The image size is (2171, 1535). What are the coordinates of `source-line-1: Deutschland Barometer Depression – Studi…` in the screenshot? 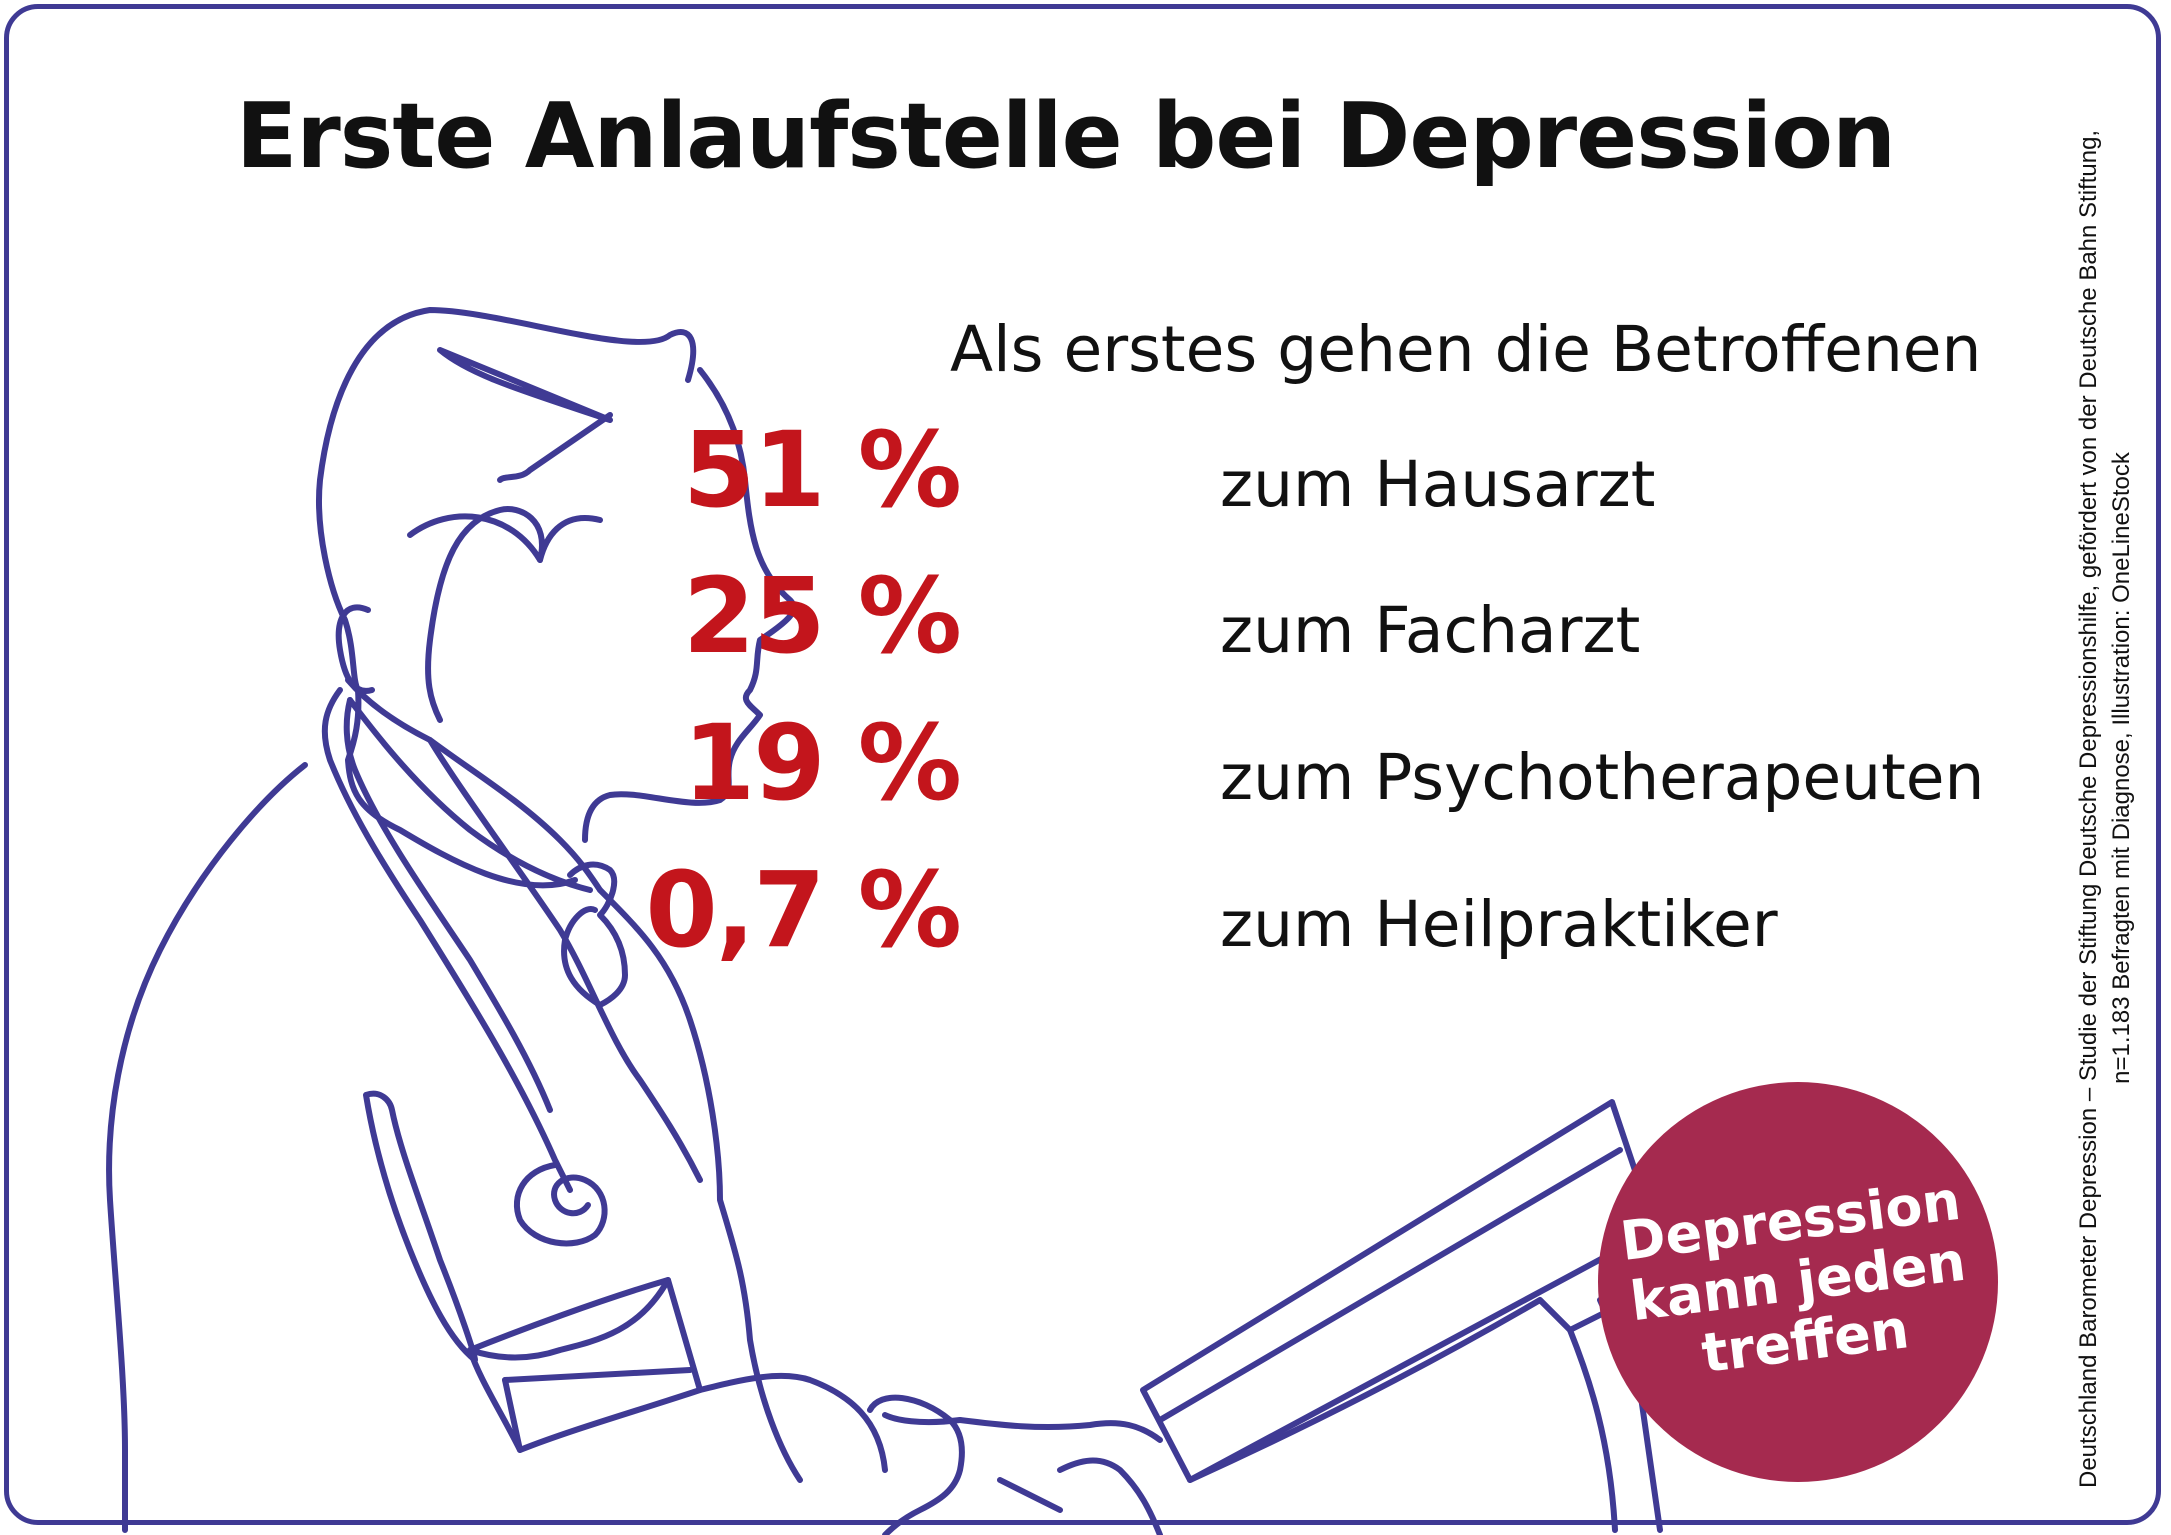 It's located at (2088, 808).